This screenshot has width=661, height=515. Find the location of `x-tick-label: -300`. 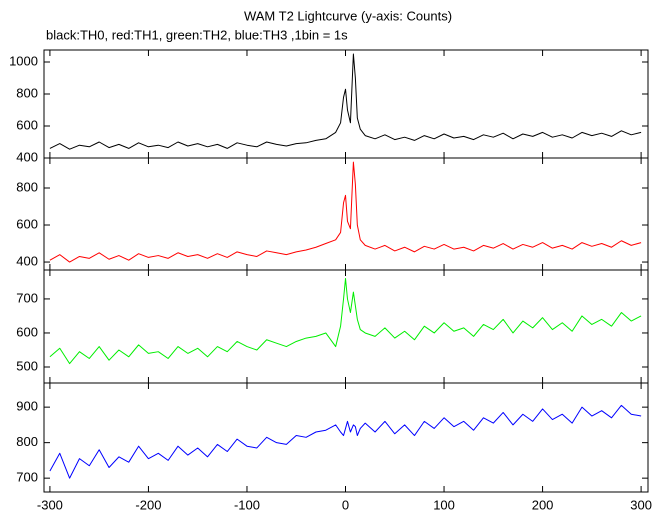

x-tick-label: -300 is located at coordinates (50, 504).